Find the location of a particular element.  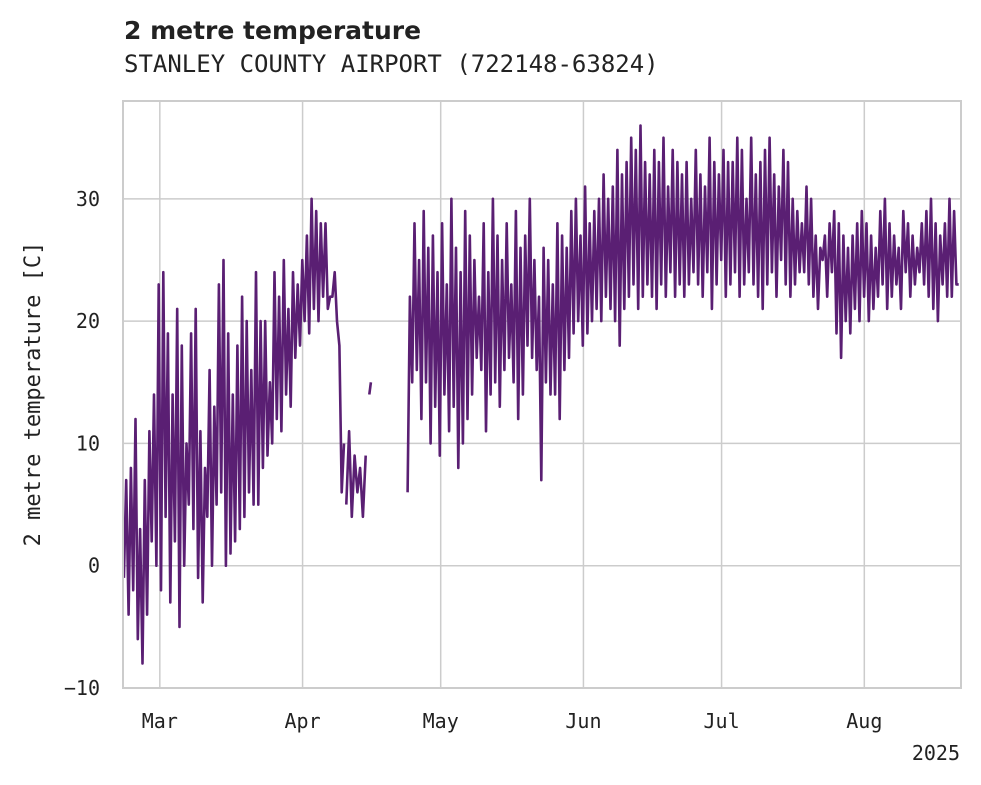

x-tick-label: May is located at coordinates (441, 721).